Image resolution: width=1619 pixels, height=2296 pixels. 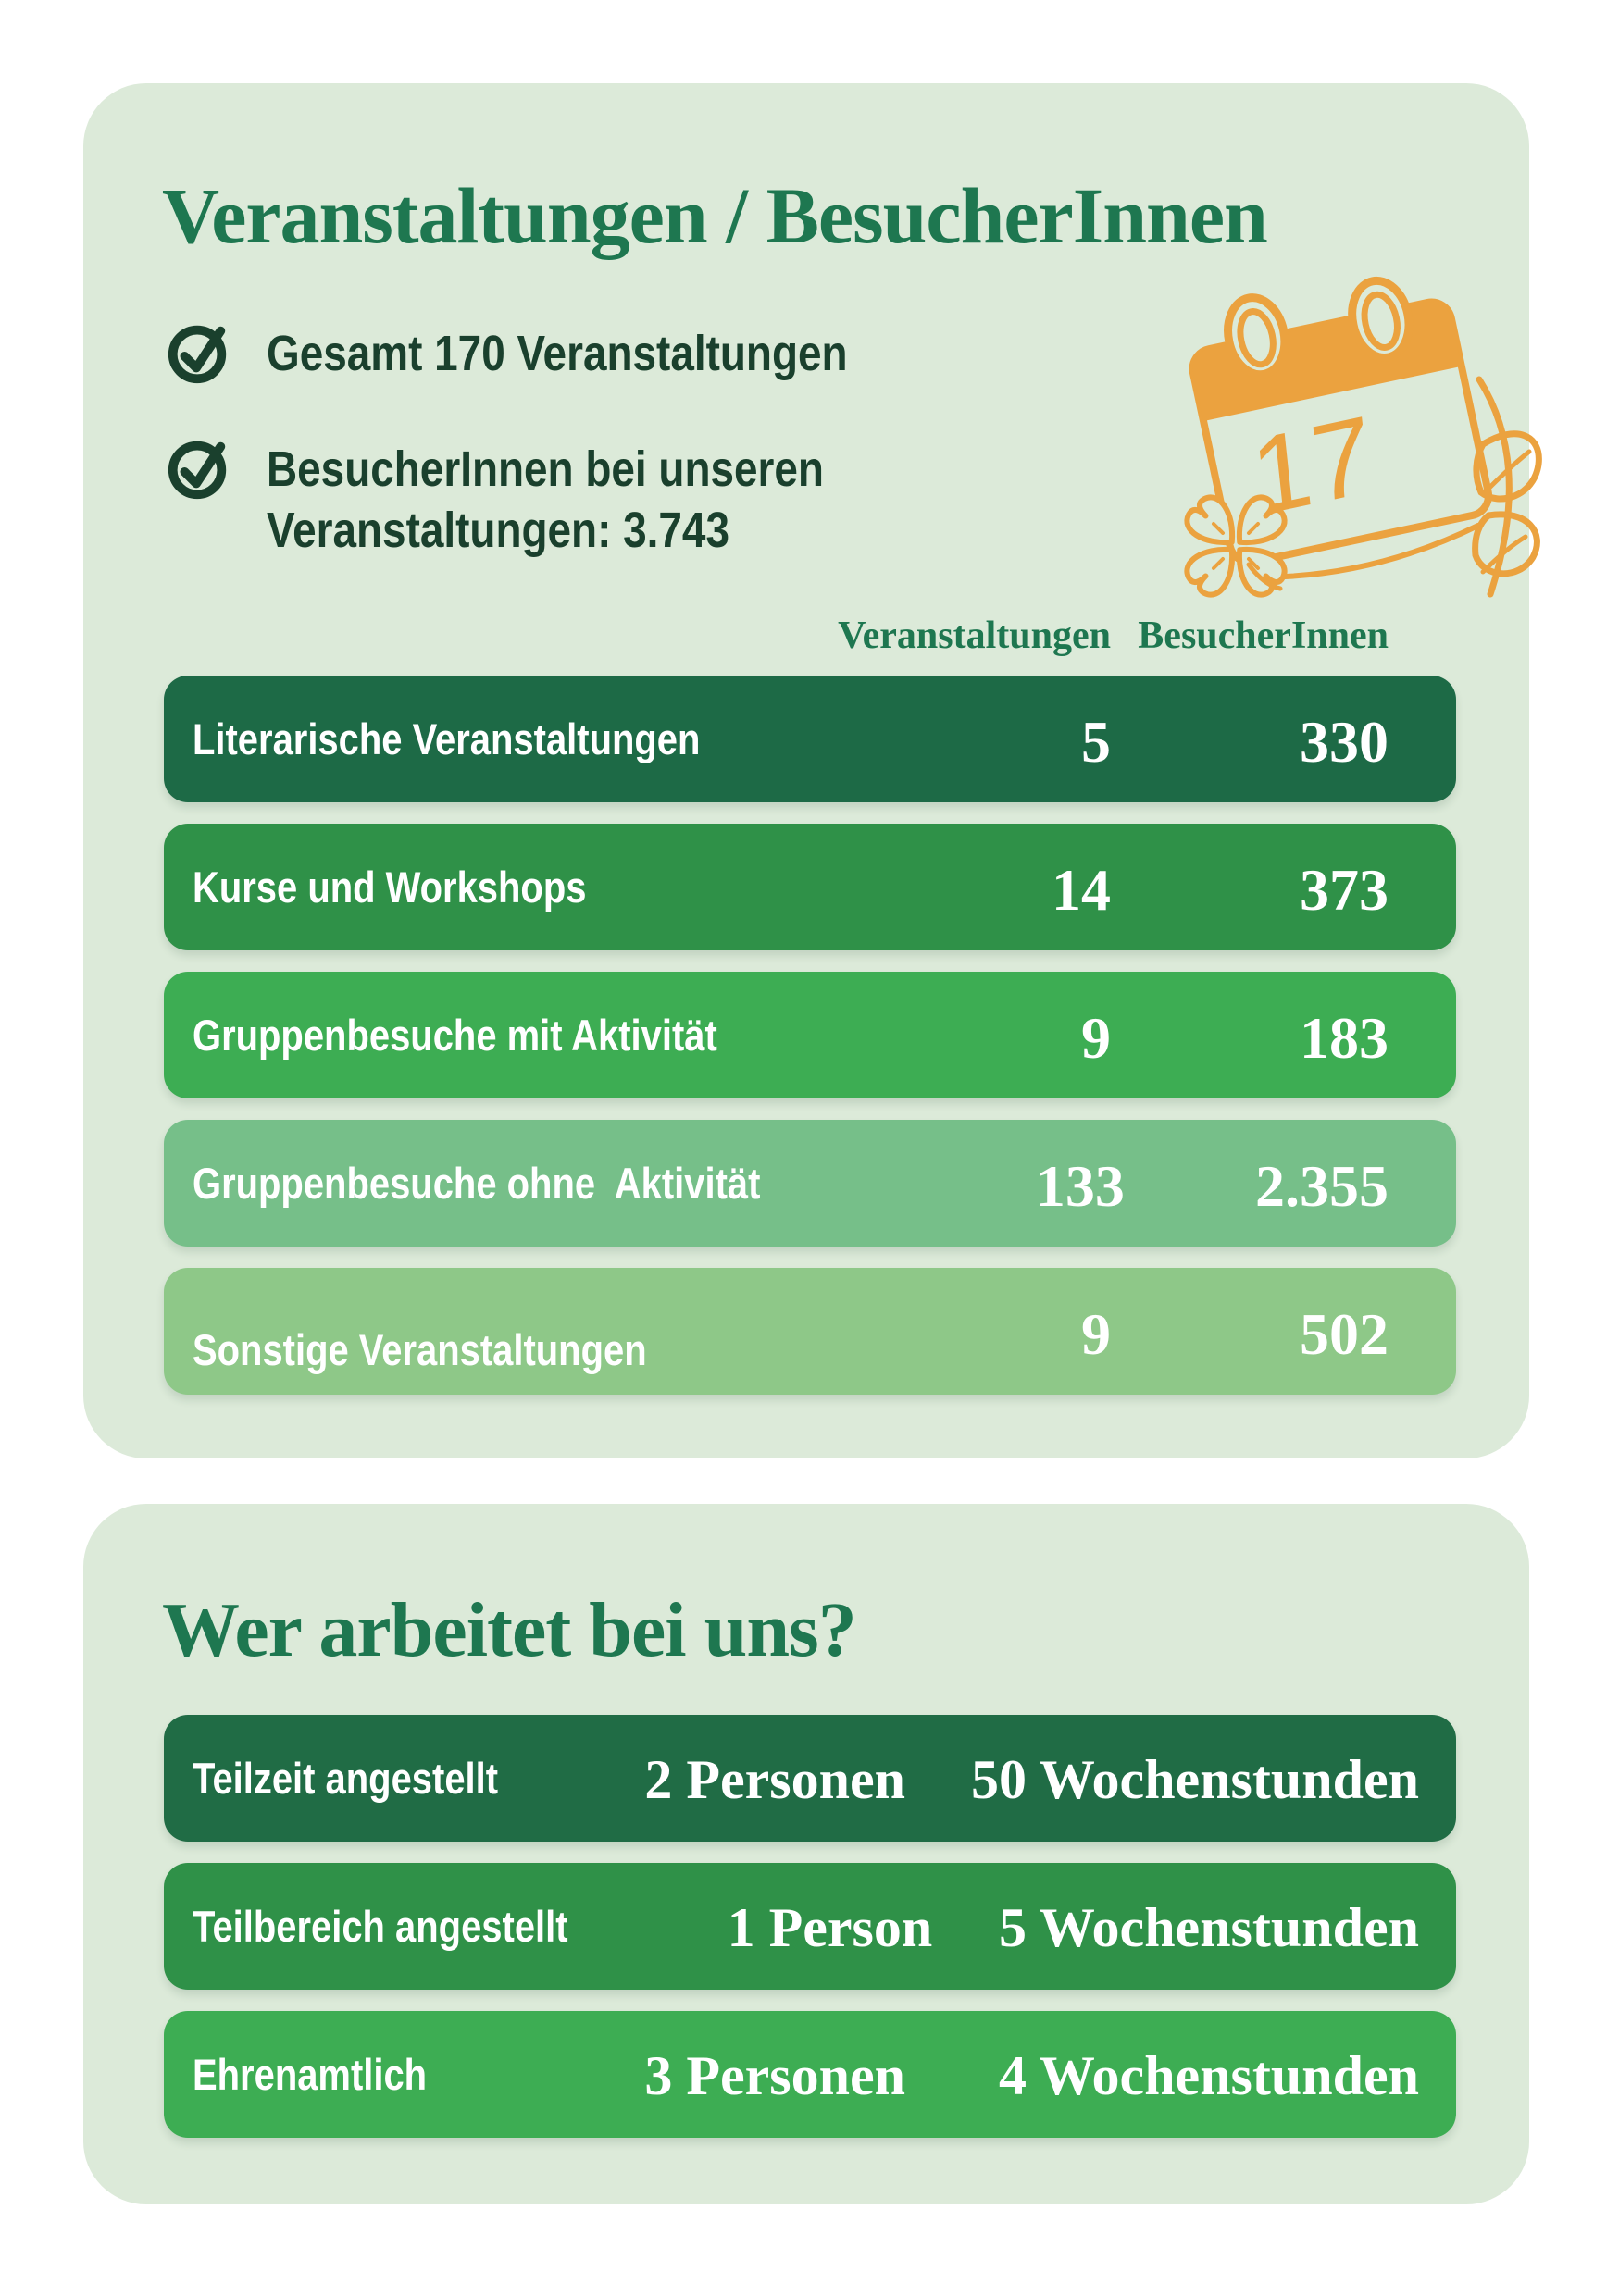 I want to click on staff-persons: 3 Personen, so click(x=775, y=2076).